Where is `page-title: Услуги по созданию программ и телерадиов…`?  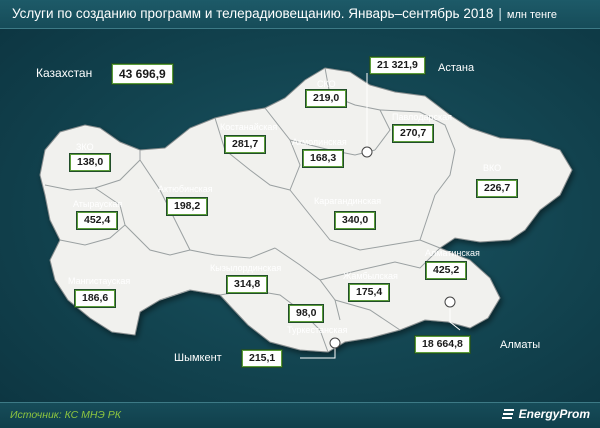 page-title: Услуги по созданию программ и телерадиов… is located at coordinates (284, 13).